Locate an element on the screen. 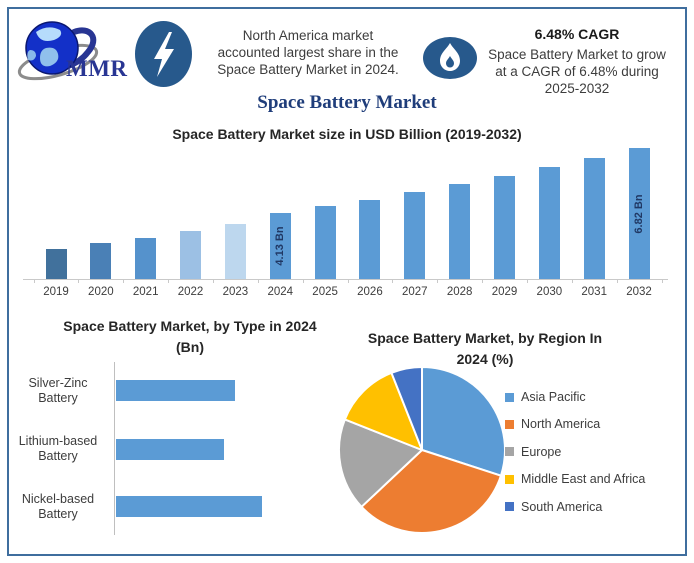  x-tick-label-2024: 2024 is located at coordinates (280, 292).